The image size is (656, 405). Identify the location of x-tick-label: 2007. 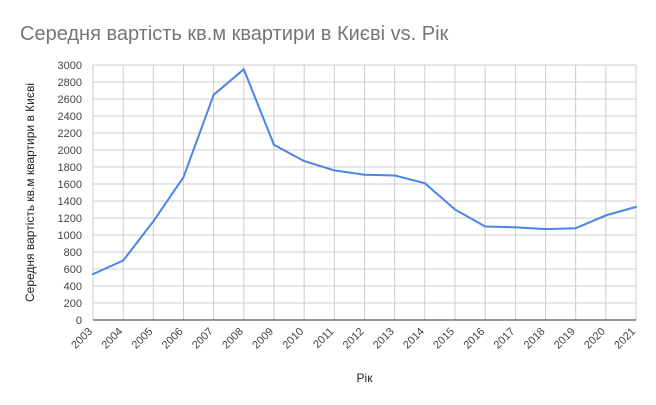
(203, 339).